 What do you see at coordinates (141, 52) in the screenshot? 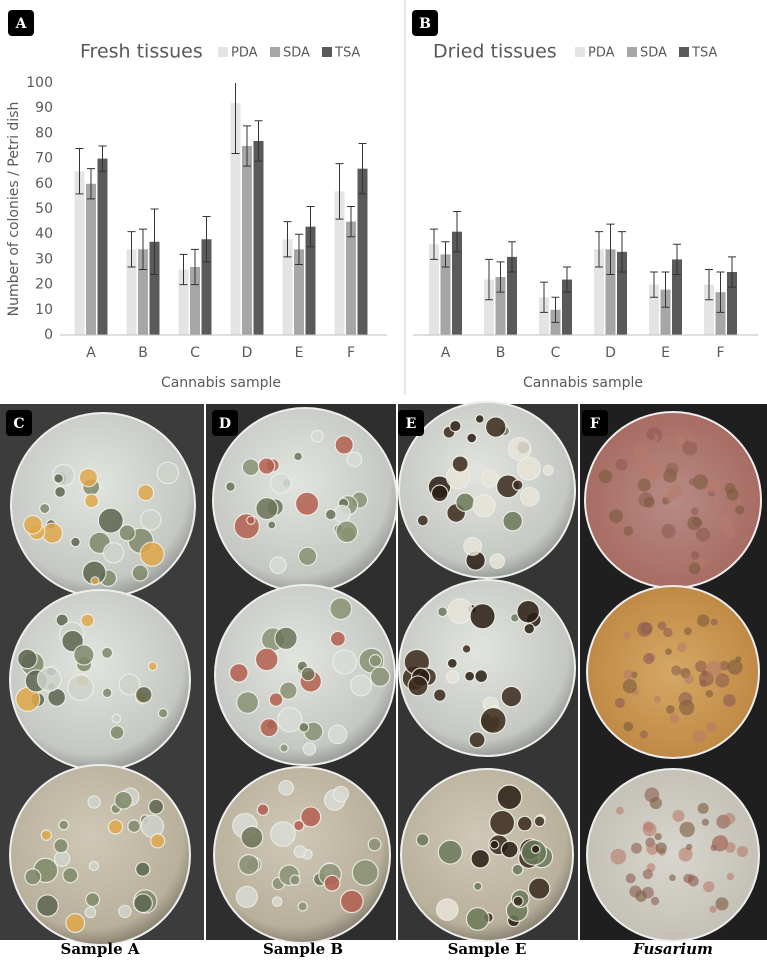
I see `chart-title: Fresh tissues` at bounding box center [141, 52].